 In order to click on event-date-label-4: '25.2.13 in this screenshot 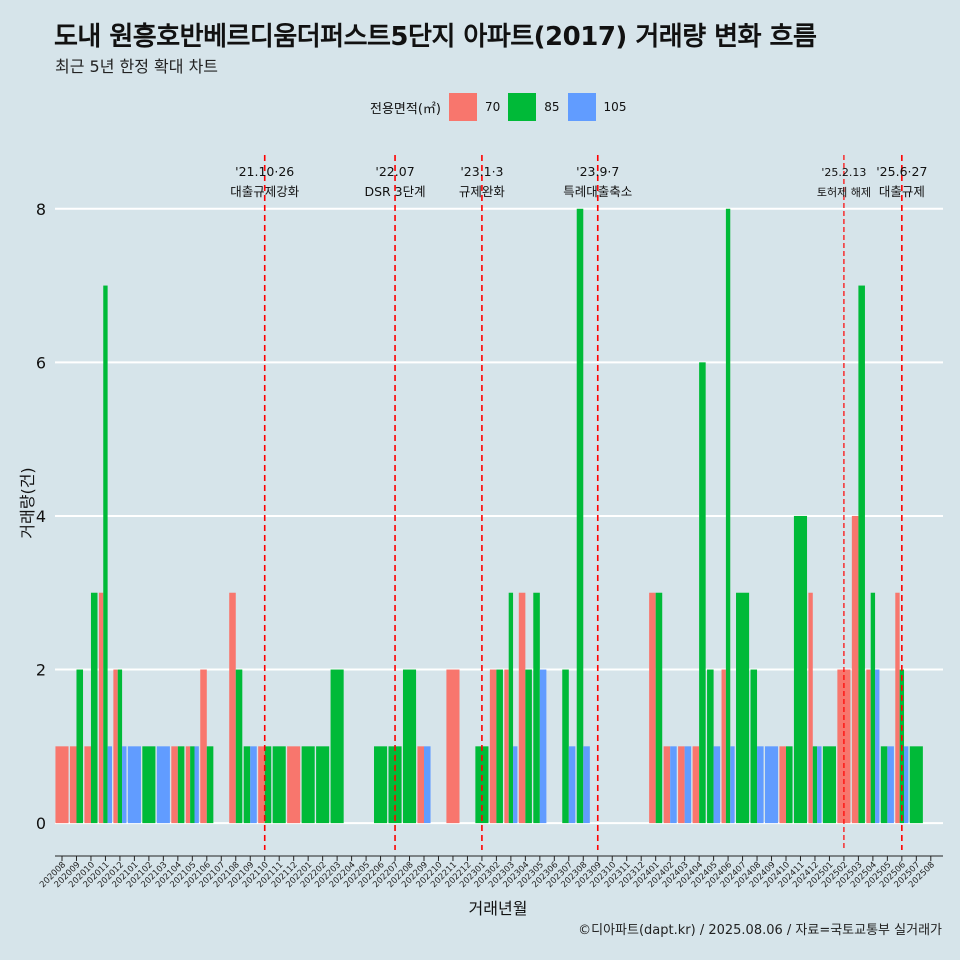, I will do `click(843, 172)`.